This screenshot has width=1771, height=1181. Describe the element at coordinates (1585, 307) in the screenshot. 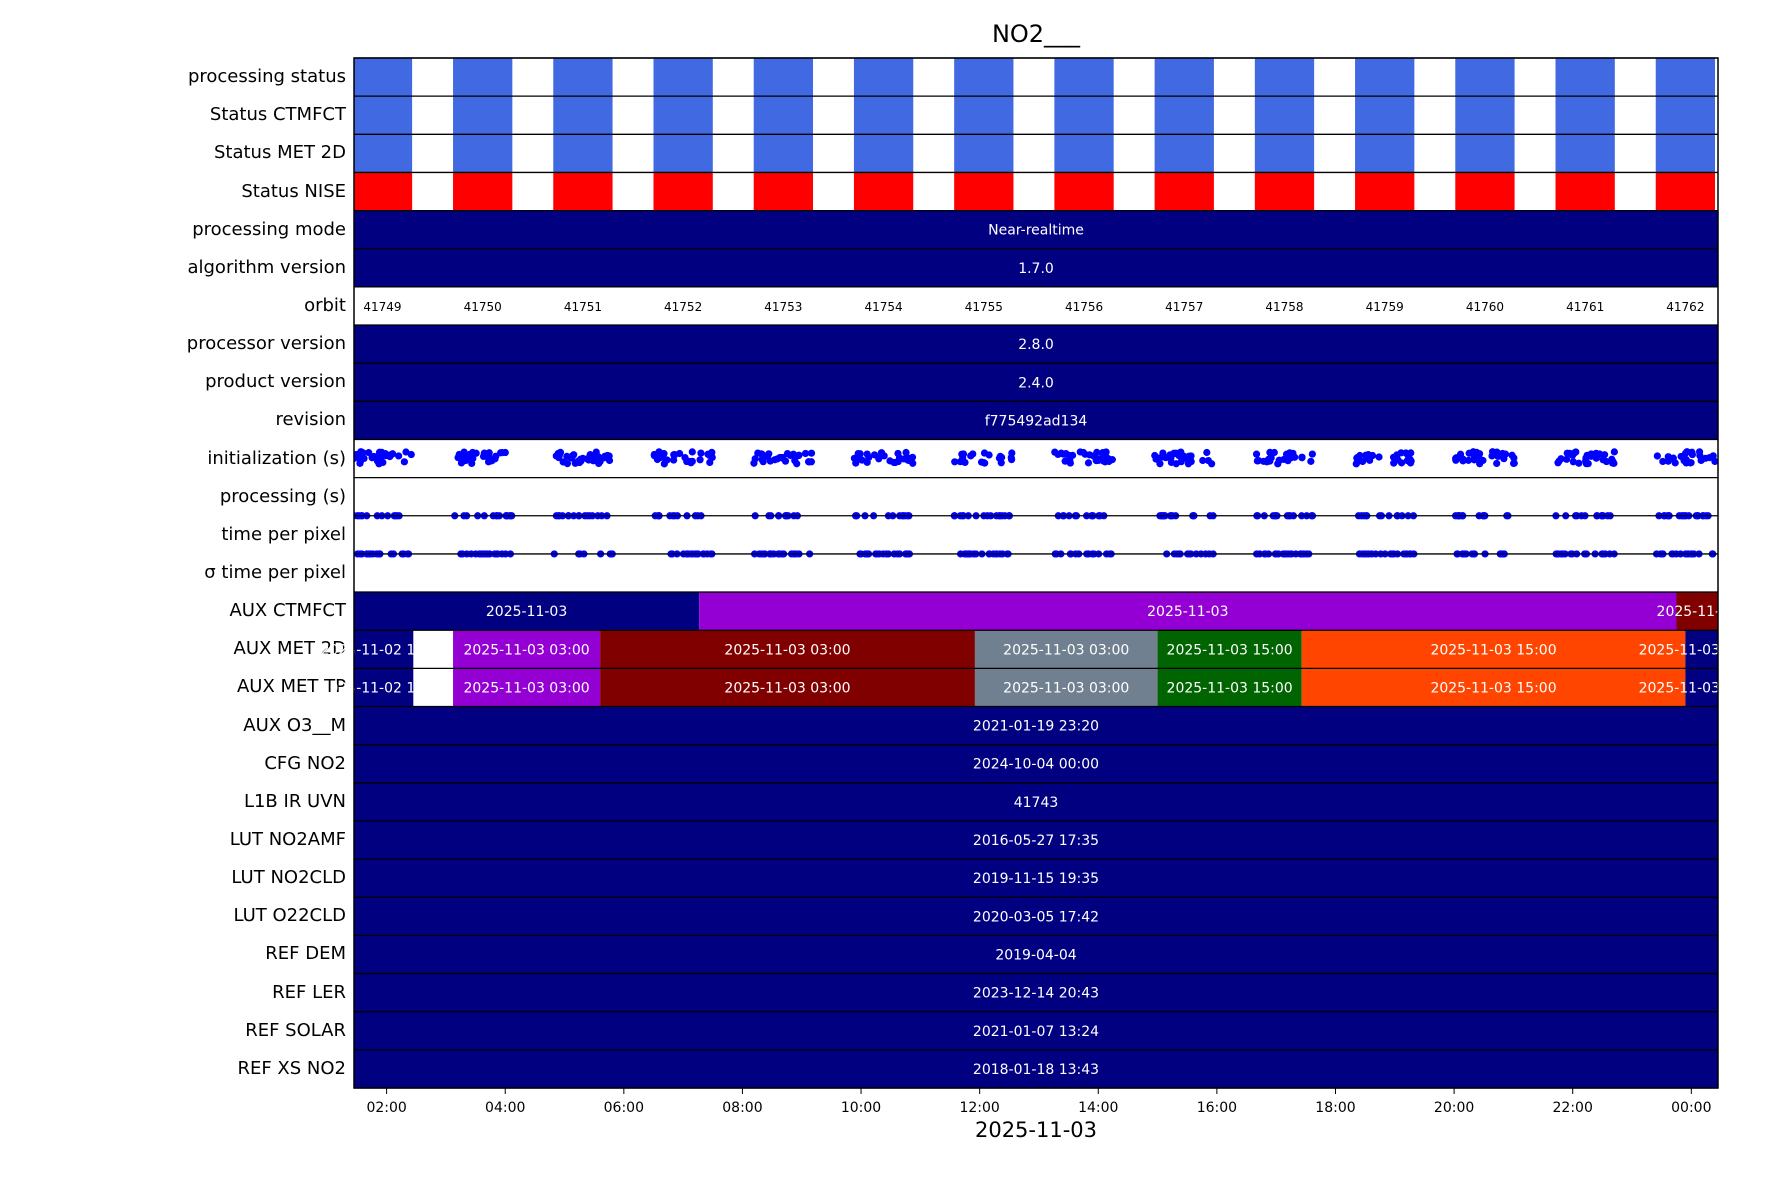

I see `orbit-label: 41761` at that location.